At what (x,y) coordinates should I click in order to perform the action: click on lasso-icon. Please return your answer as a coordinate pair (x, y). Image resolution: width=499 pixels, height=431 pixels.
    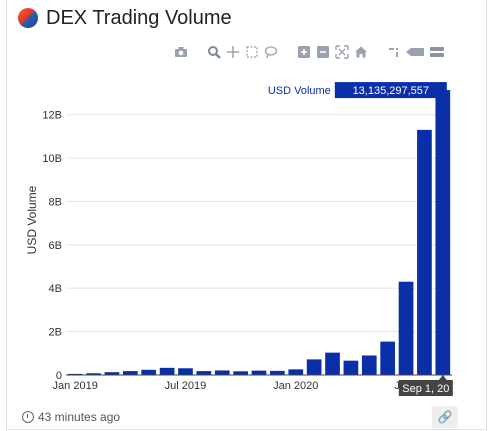
    Looking at the image, I should click on (270, 52).